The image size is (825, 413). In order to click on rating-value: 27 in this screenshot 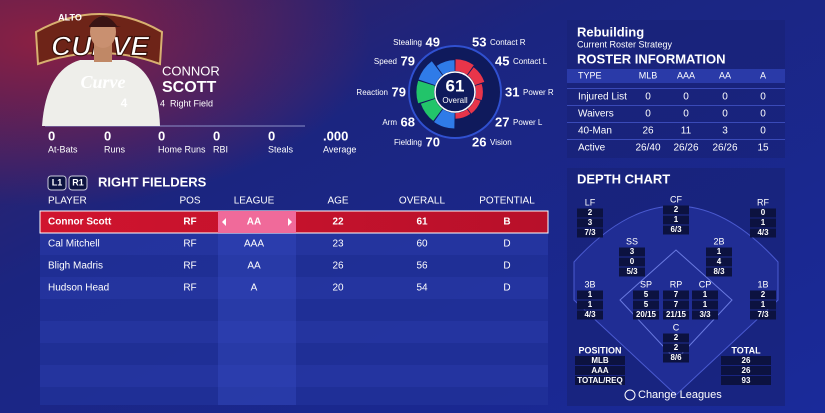, I will do `click(502, 121)`.